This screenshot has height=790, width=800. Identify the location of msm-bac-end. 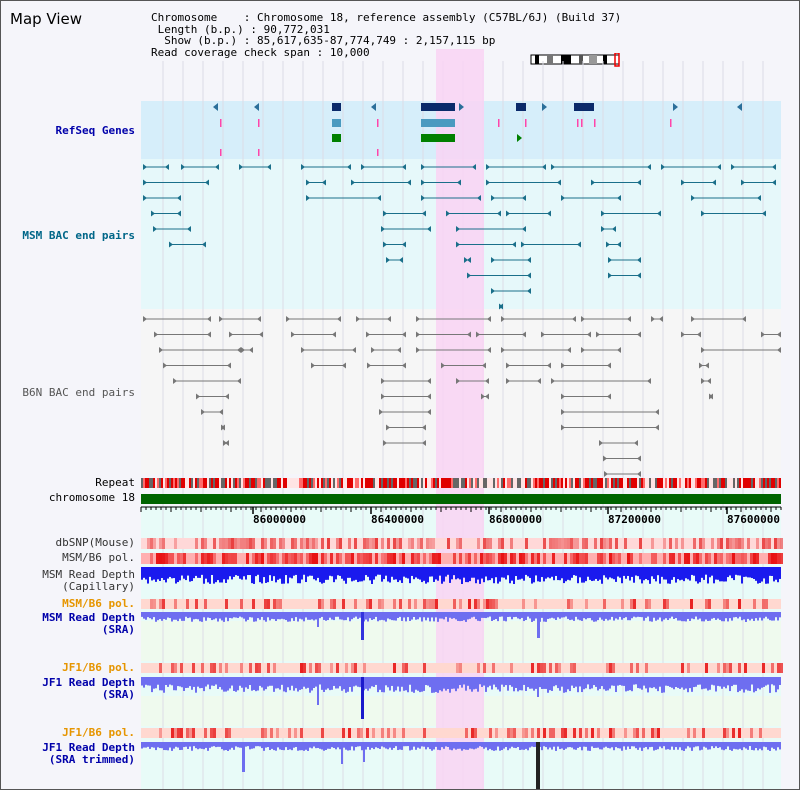
(733, 167).